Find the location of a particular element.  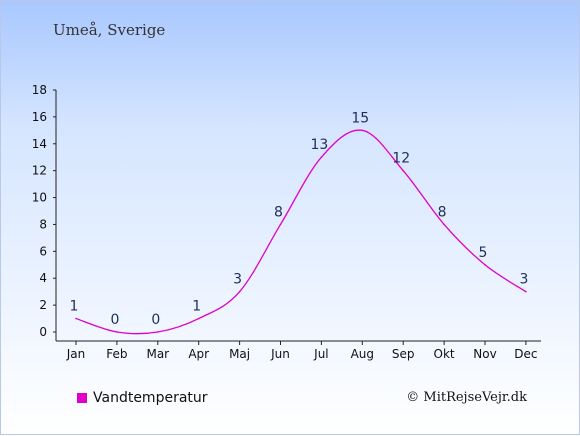

data-label: 12 is located at coordinates (401, 159).